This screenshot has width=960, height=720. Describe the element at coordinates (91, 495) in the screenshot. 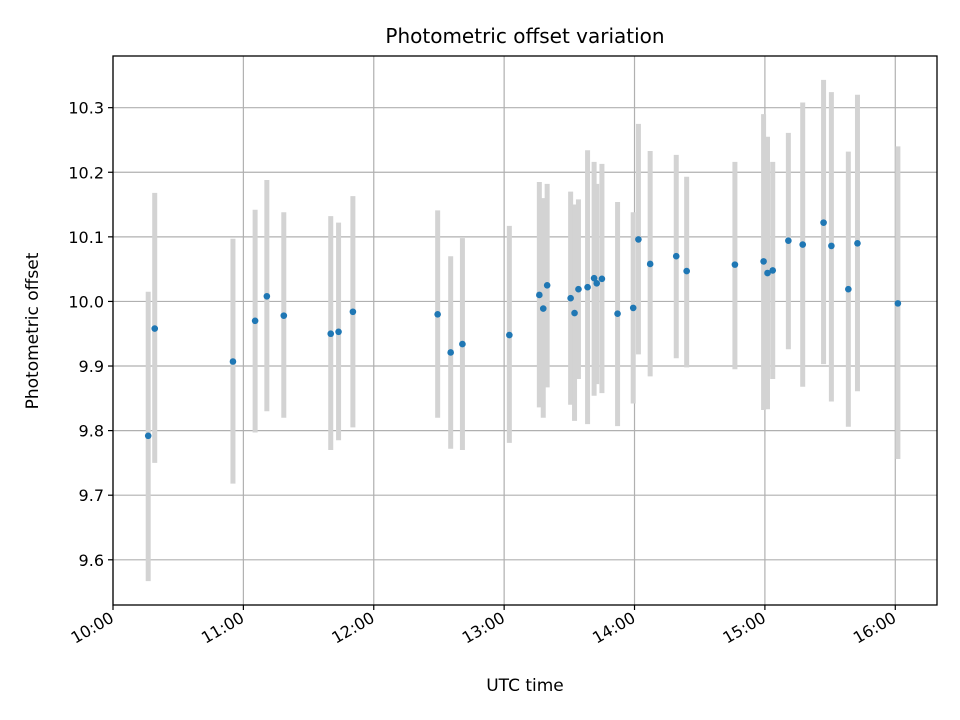

I see `y-tick-label: 9.7` at that location.